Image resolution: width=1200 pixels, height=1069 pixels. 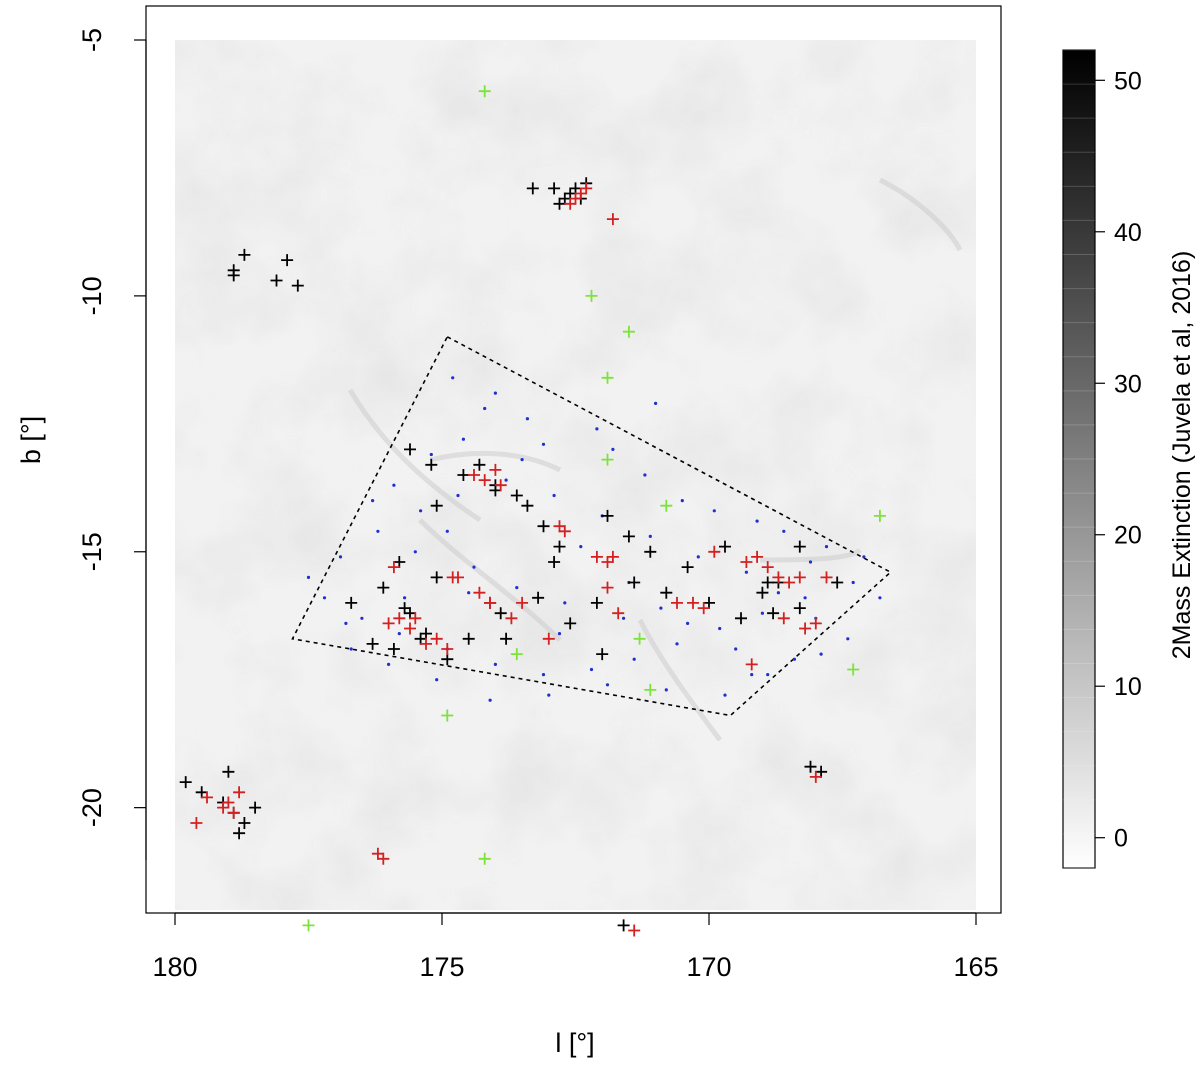 I want to click on y-axis-label: b [°], so click(x=31, y=440).